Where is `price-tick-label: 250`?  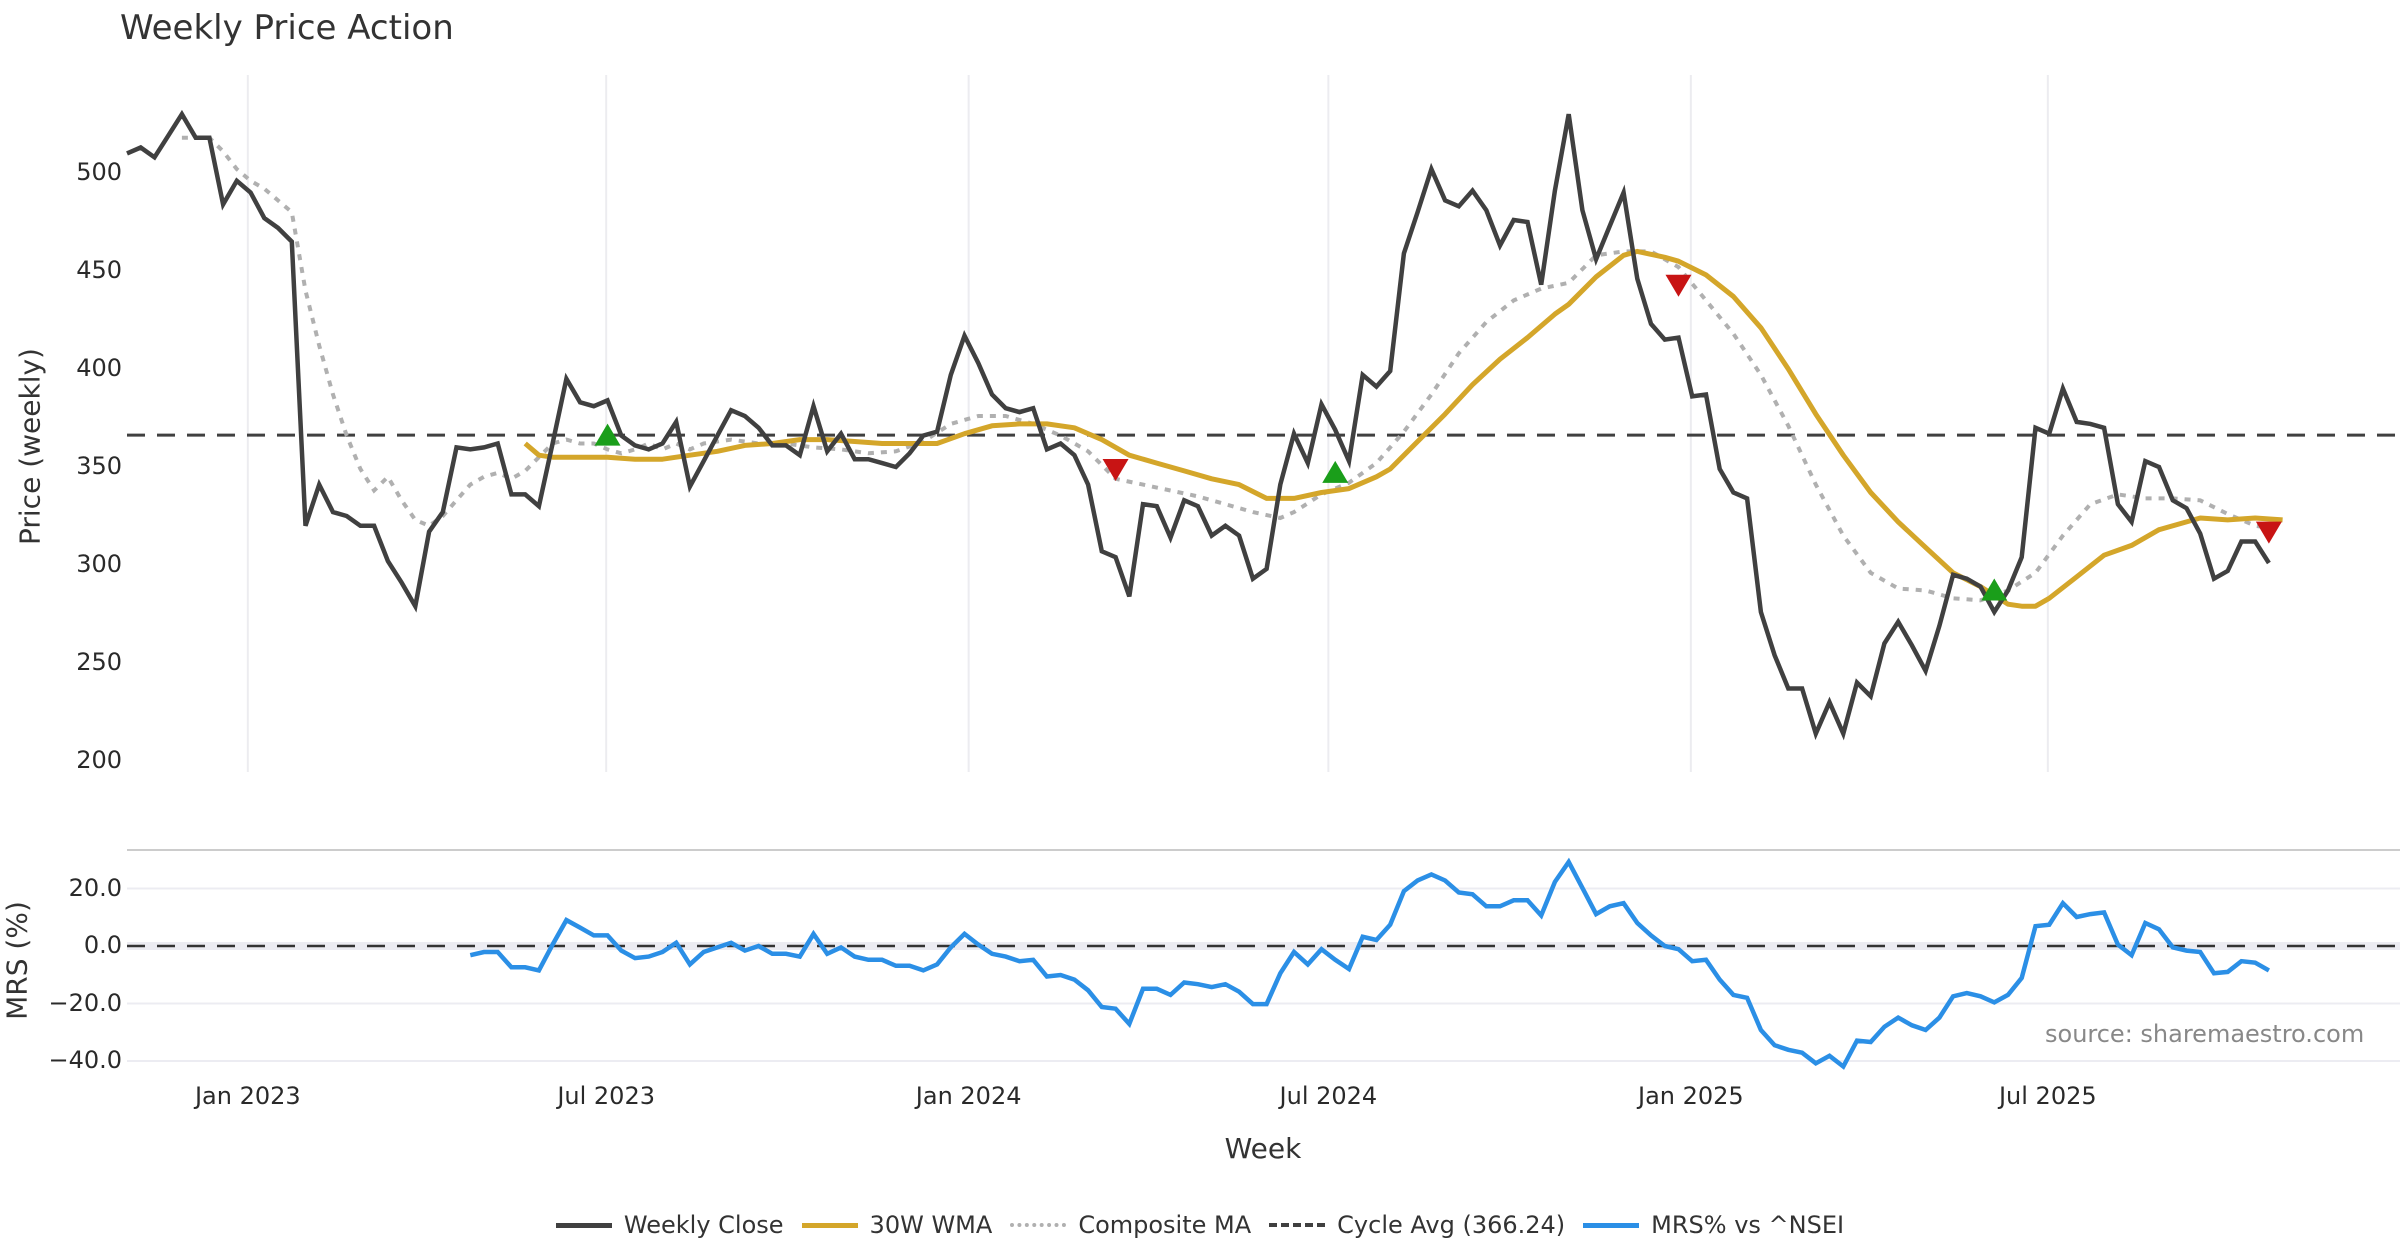 price-tick-label: 250 is located at coordinates (99, 662).